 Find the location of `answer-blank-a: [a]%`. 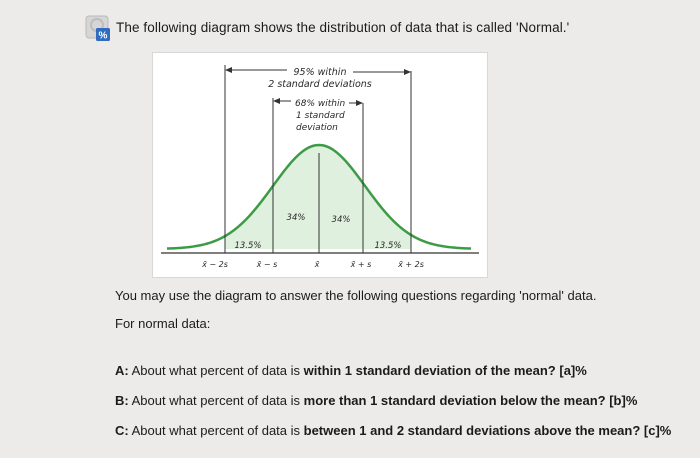

answer-blank-a: [a]% is located at coordinates (573, 370).